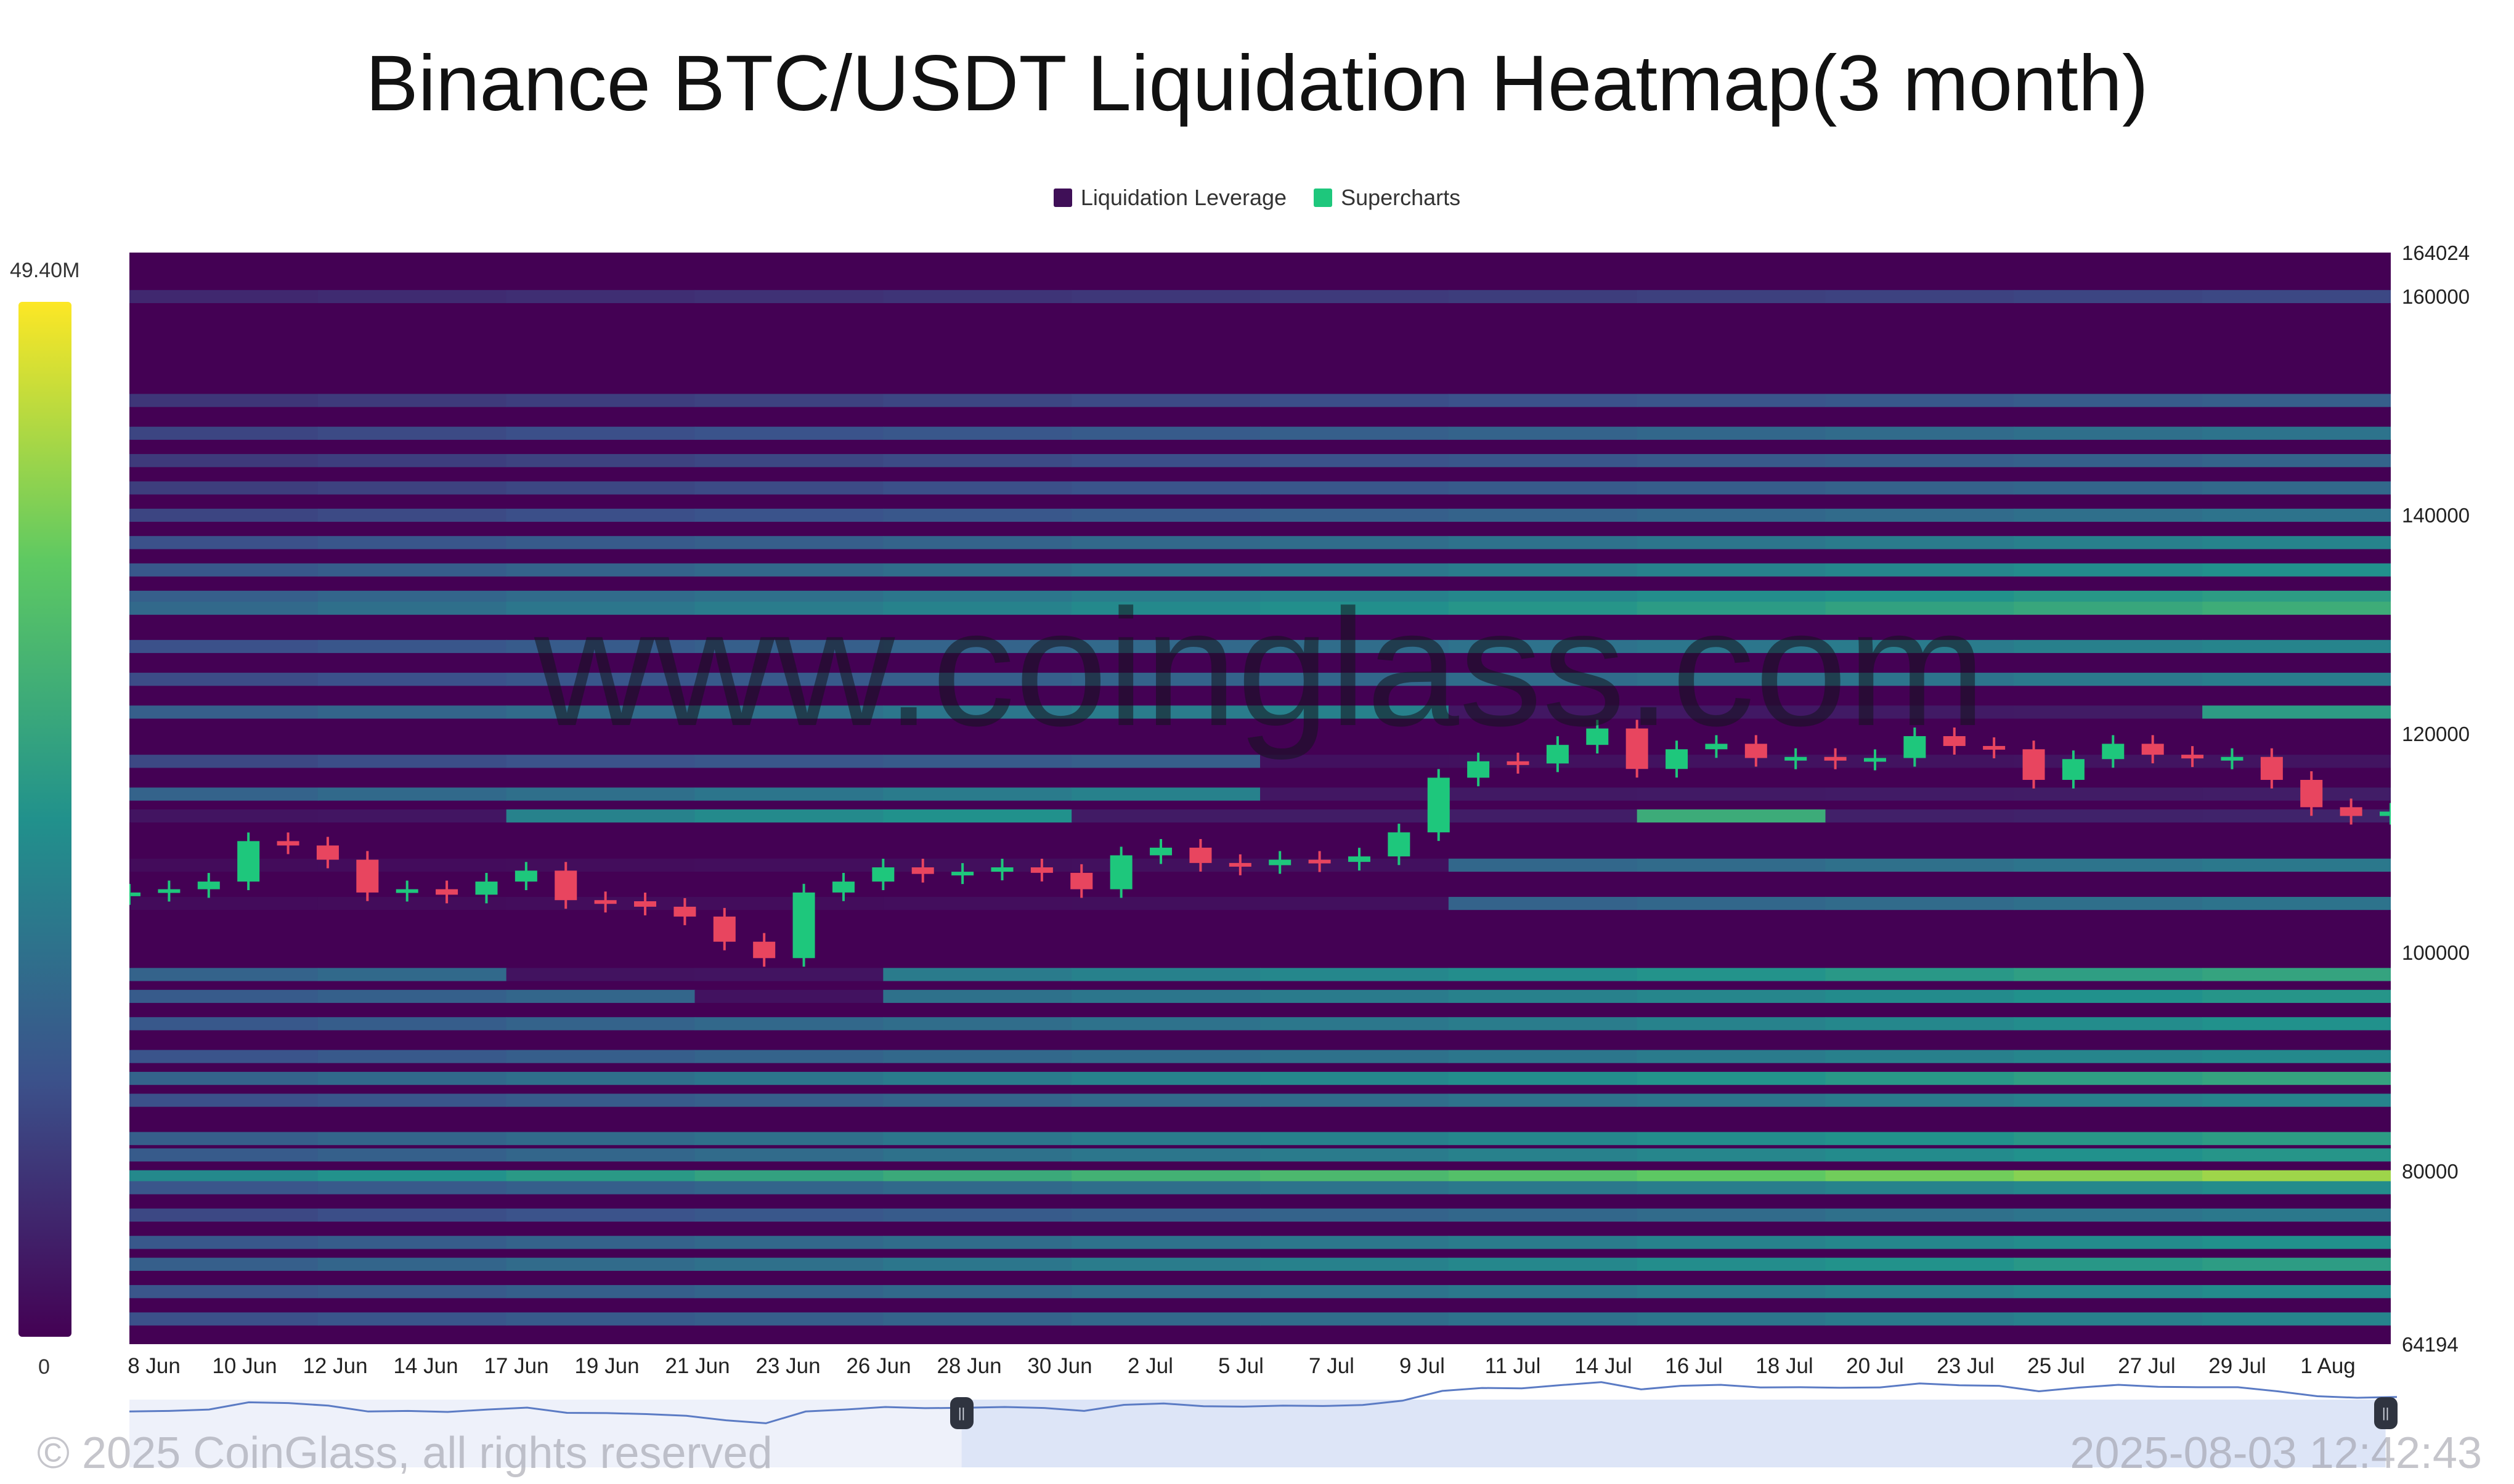 The width and height of the screenshot is (2514, 1484). What do you see at coordinates (1694, 1366) in the screenshot?
I see `x-tick-label: 16 Jul` at bounding box center [1694, 1366].